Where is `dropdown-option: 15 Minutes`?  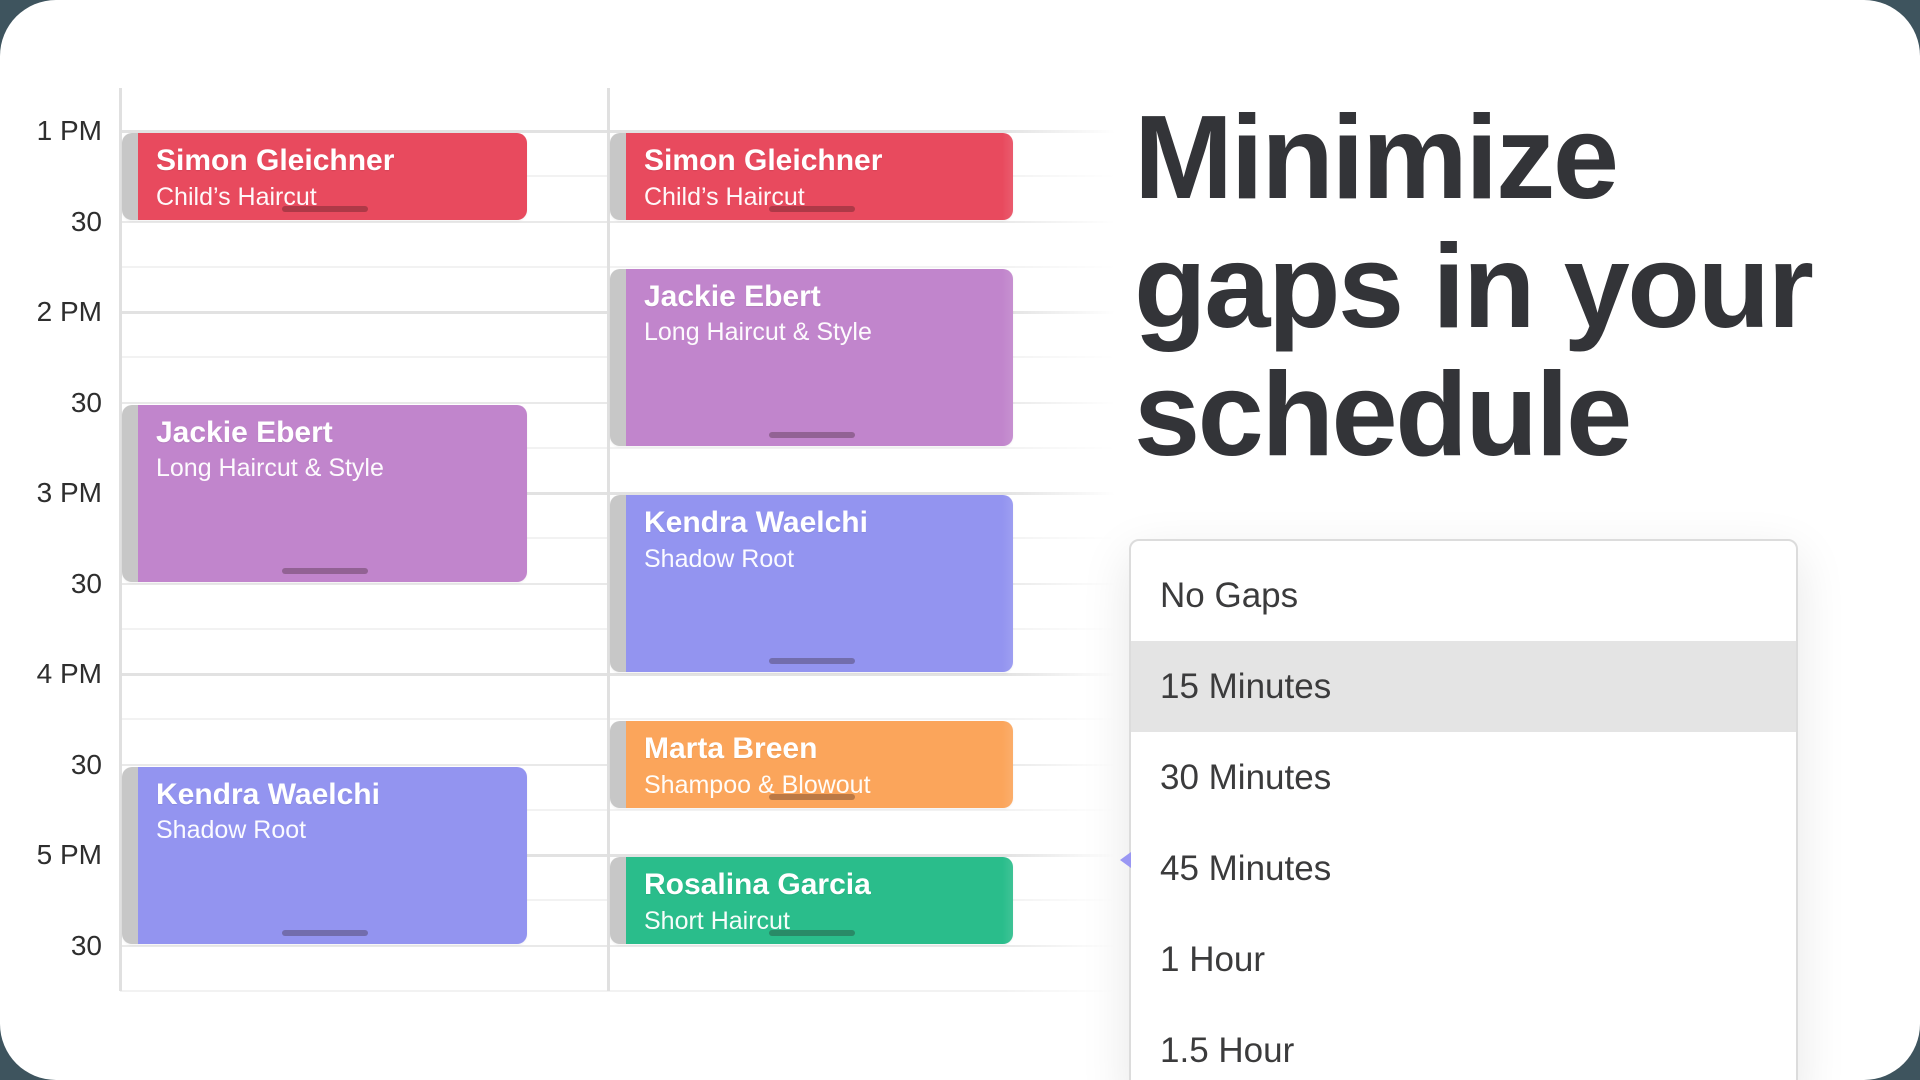
dropdown-option: 15 Minutes is located at coordinates (1463, 686).